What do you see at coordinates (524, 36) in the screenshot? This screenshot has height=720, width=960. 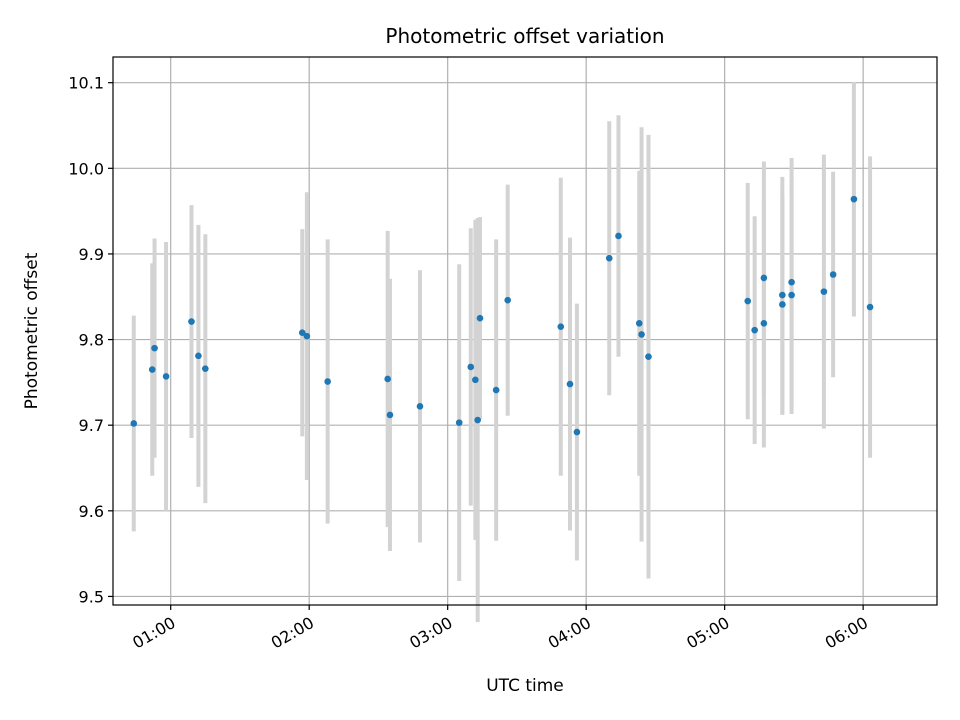 I see `chart-title: Photometric offset variation` at bounding box center [524, 36].